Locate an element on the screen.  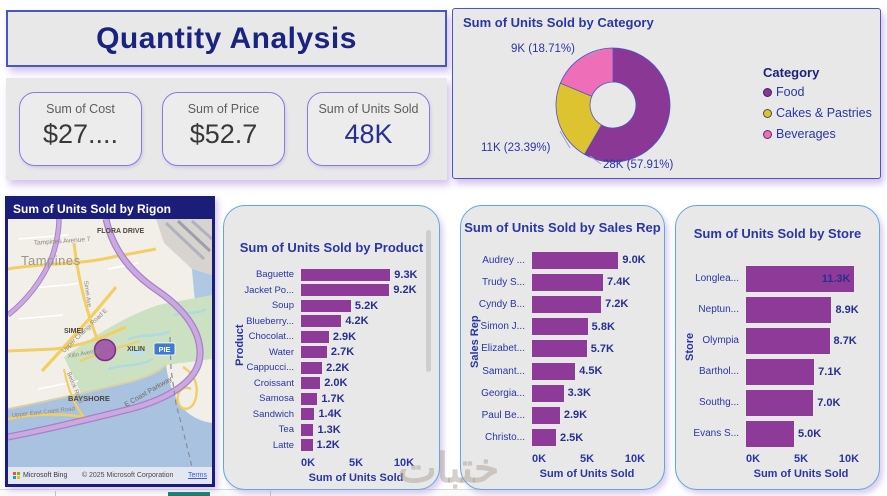
value-label: 5.8K is located at coordinates (603, 326).